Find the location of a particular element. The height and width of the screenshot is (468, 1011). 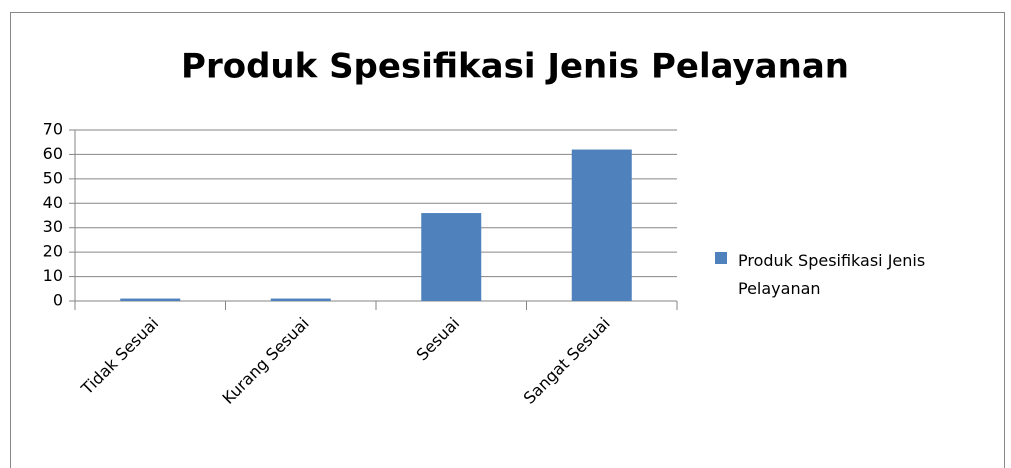

legend-swatch is located at coordinates (721, 258).